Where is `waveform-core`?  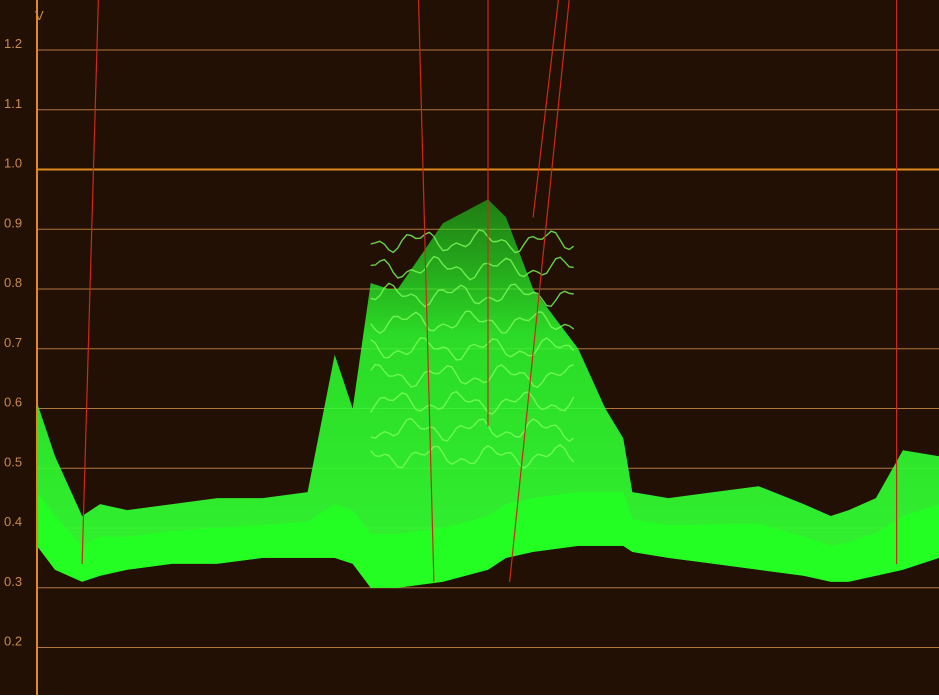
waveform-core is located at coordinates (488, 540).